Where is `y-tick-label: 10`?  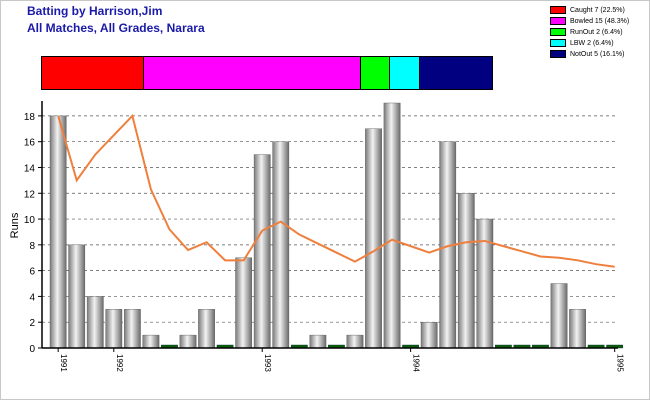 y-tick-label: 10 is located at coordinates (30, 220).